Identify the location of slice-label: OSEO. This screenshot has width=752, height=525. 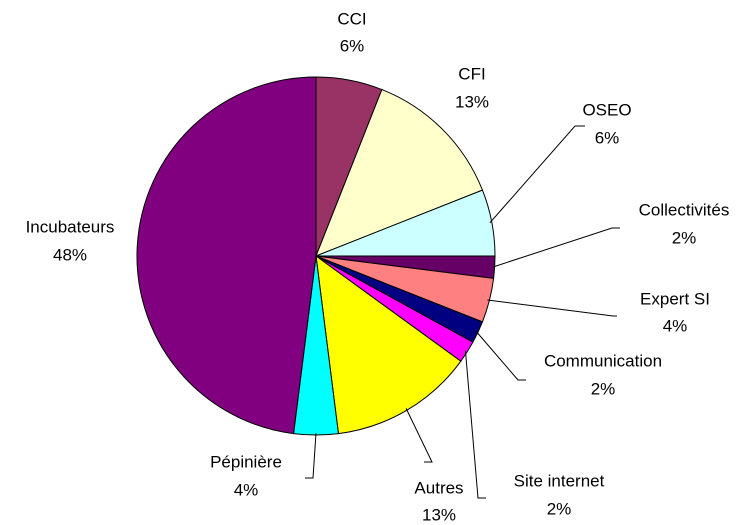
(606, 109).